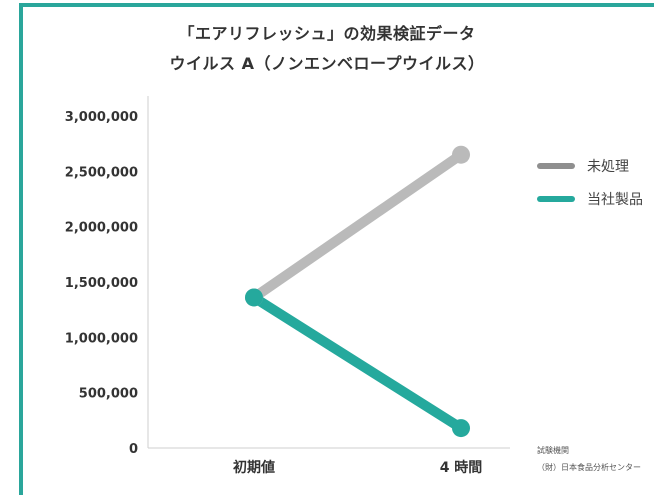 The width and height of the screenshot is (654, 495). I want to click on y-tick-label: 1,000,000, so click(101, 338).